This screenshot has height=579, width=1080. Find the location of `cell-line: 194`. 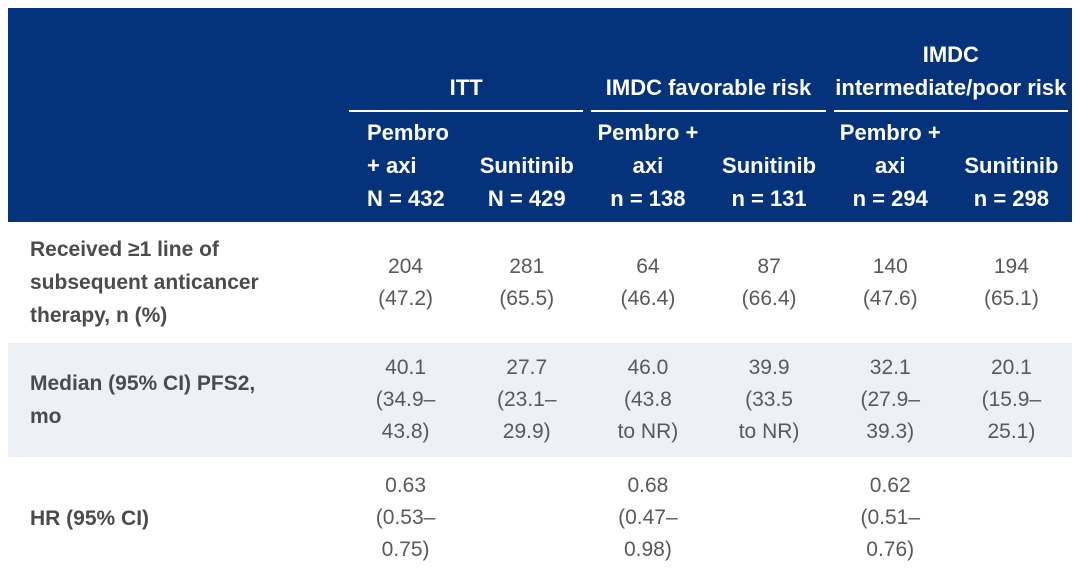

cell-line: 194 is located at coordinates (1011, 266).